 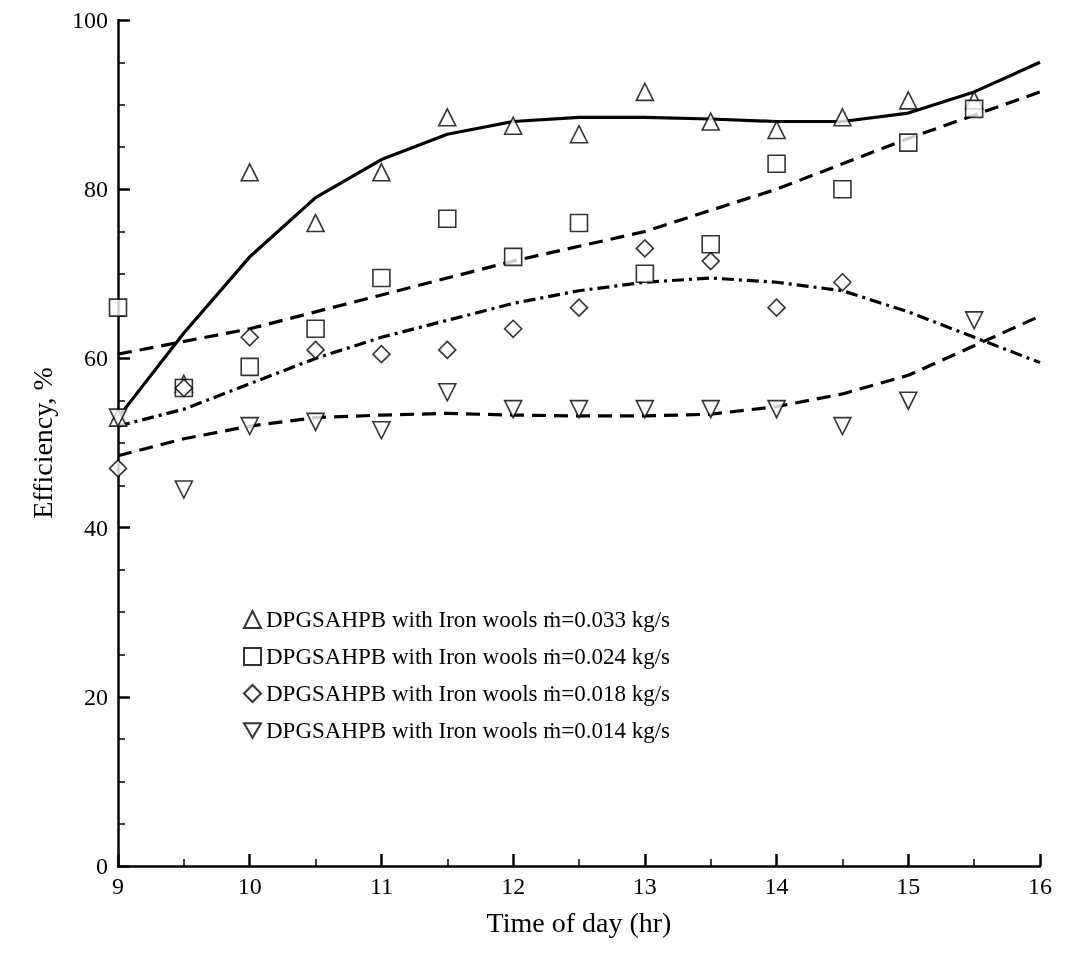 What do you see at coordinates (118, 886) in the screenshot?
I see `x-tick-label: 9` at bounding box center [118, 886].